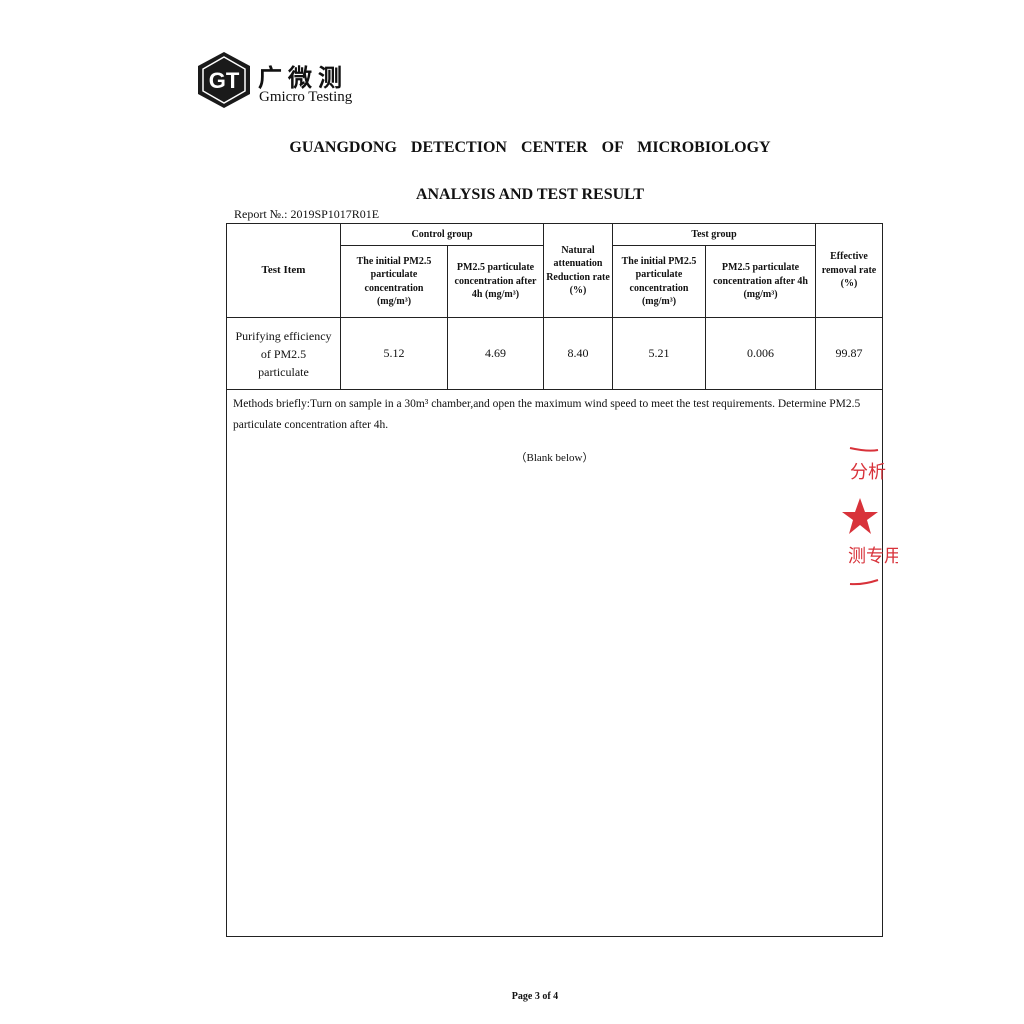 This screenshot has height=1024, width=1024. Describe the element at coordinates (760, 353) in the screenshot. I see `cell-test-after: 0.006` at that location.